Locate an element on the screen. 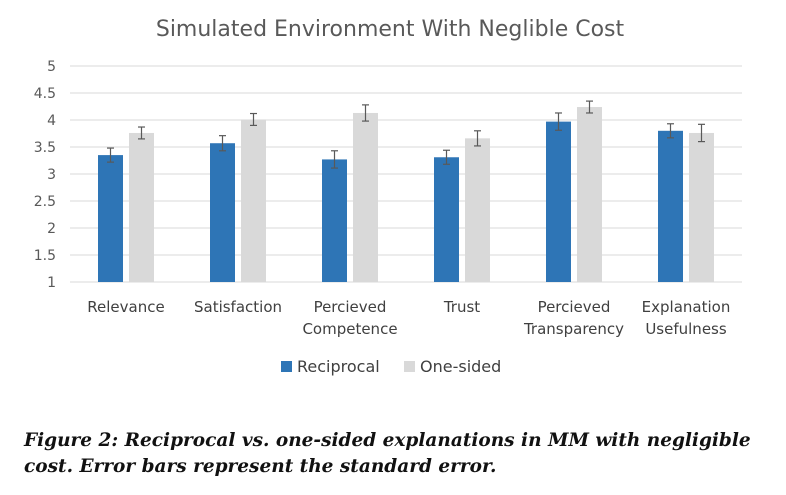 This screenshot has width=786, height=495. legend-label: Reciprocal is located at coordinates (338, 366).